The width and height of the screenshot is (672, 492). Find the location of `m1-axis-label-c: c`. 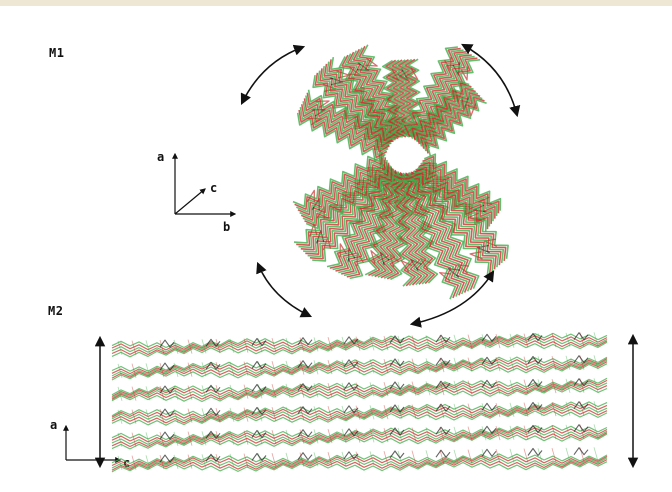

m1-axis-label-c: c is located at coordinates (214, 188).